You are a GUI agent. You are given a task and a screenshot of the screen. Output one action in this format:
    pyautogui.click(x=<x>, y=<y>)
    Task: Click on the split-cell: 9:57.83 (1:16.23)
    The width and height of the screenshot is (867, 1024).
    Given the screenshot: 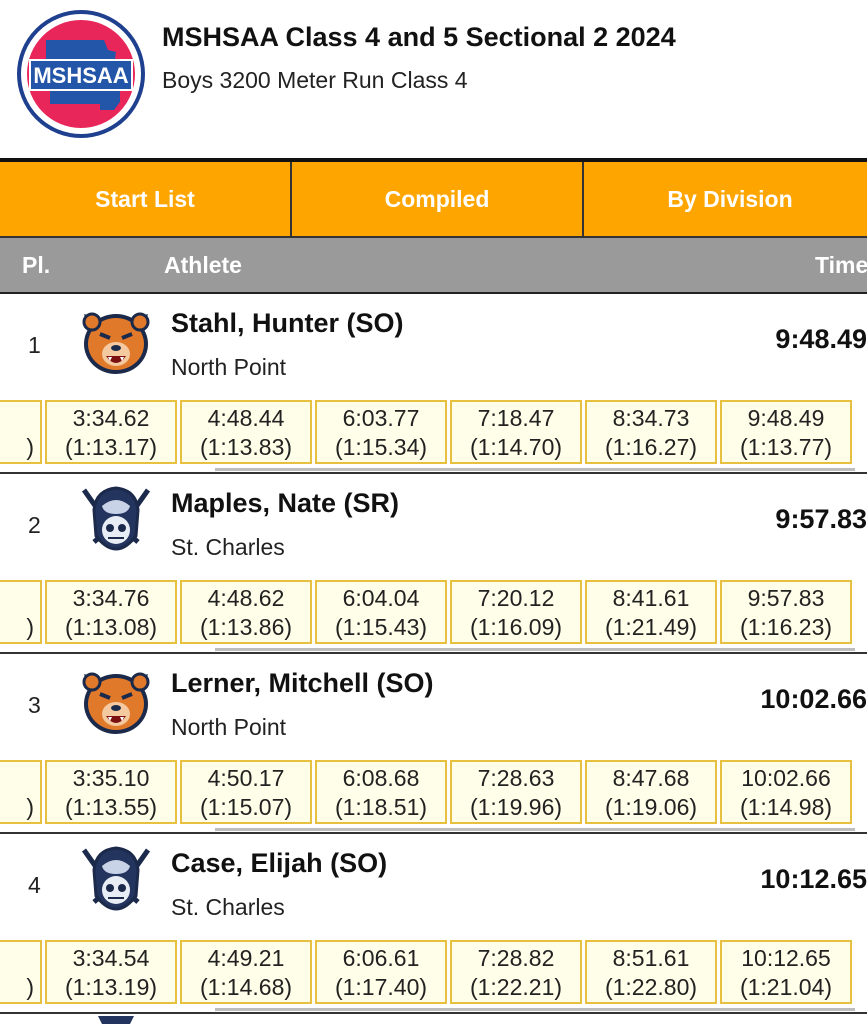 What is the action you would take?
    pyautogui.click(x=786, y=612)
    